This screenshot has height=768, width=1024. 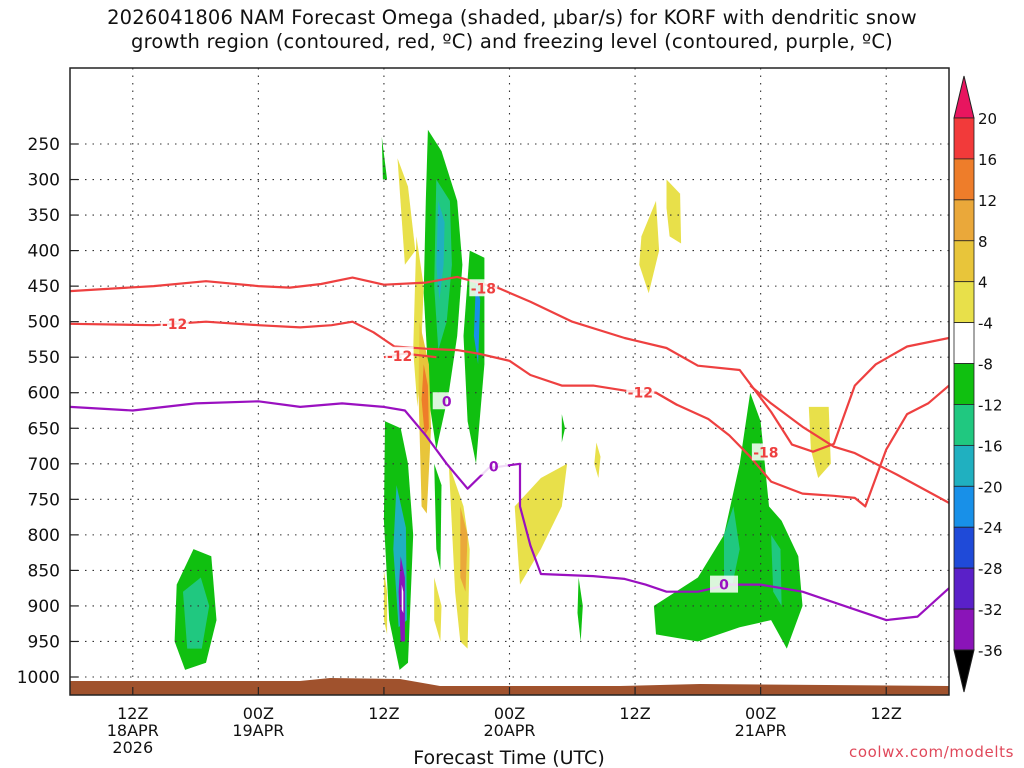 I want to click on ground-surface, so click(x=509, y=686).